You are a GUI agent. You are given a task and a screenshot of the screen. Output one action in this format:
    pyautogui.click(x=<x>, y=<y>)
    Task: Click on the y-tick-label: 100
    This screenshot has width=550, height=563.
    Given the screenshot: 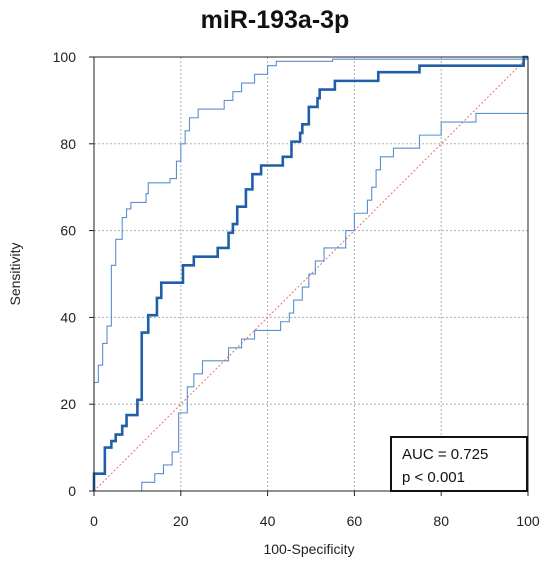 What is the action you would take?
    pyautogui.click(x=65, y=57)
    